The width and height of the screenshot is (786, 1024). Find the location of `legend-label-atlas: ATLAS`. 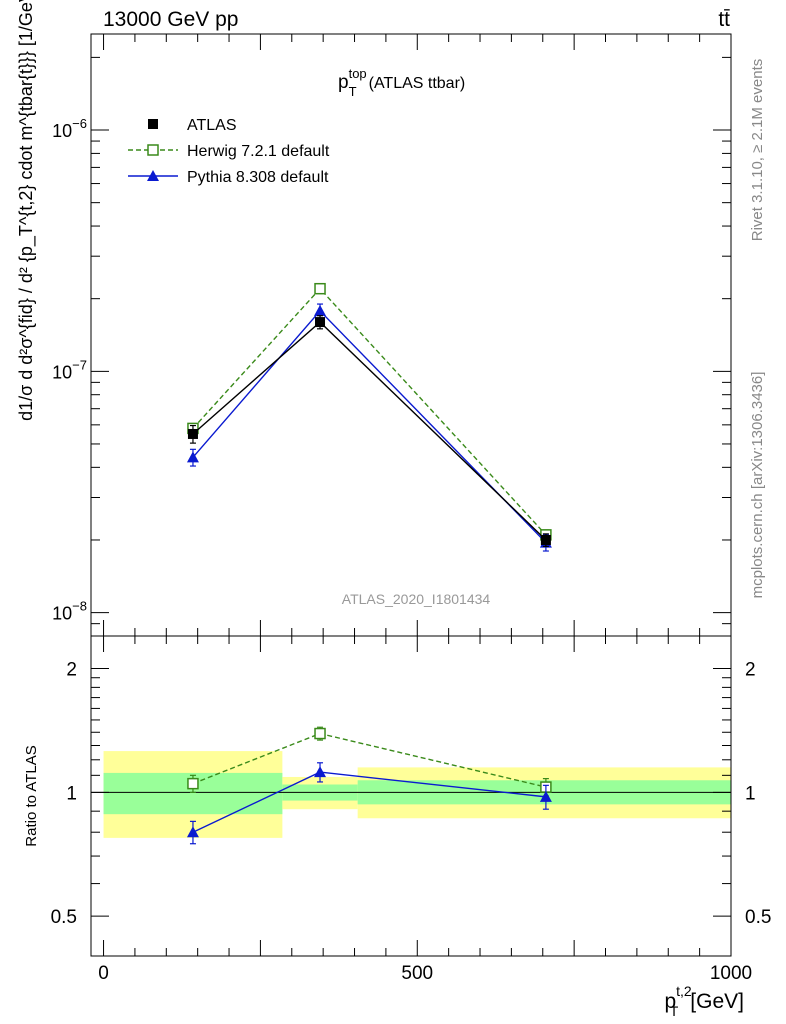

legend-label-atlas: ATLAS is located at coordinates (212, 125).